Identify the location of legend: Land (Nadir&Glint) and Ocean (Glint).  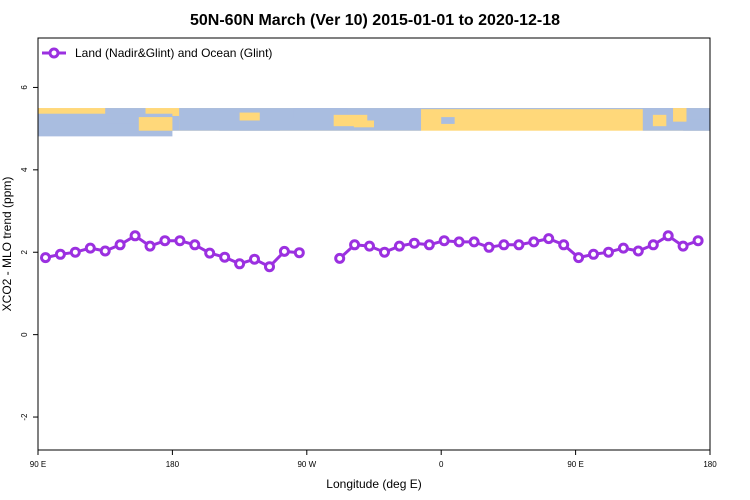
(157, 53).